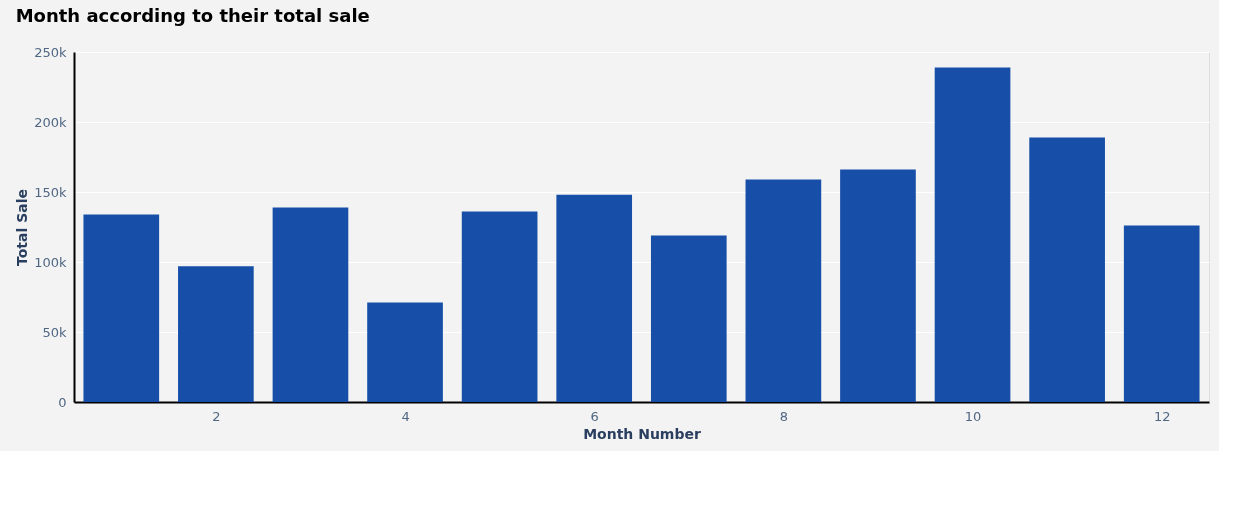 The height and width of the screenshot is (509, 1251). What do you see at coordinates (54, 332) in the screenshot?
I see `y-tick-label: 50k` at bounding box center [54, 332].